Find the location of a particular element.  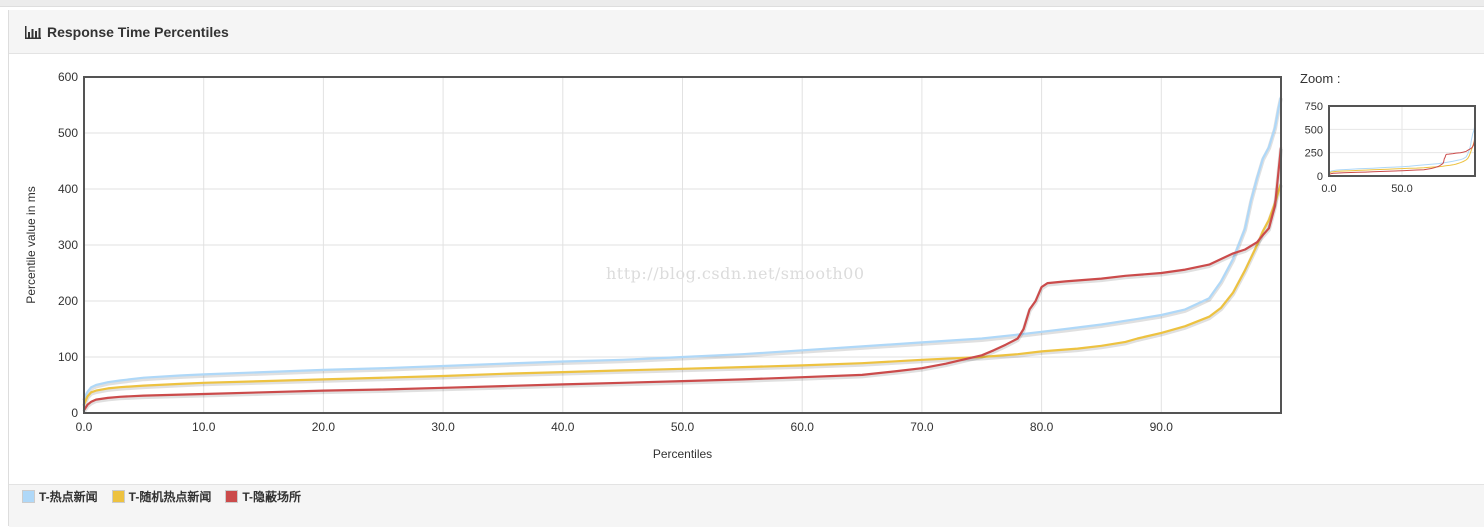

x-axis-label: Percentiles is located at coordinates (682, 454).